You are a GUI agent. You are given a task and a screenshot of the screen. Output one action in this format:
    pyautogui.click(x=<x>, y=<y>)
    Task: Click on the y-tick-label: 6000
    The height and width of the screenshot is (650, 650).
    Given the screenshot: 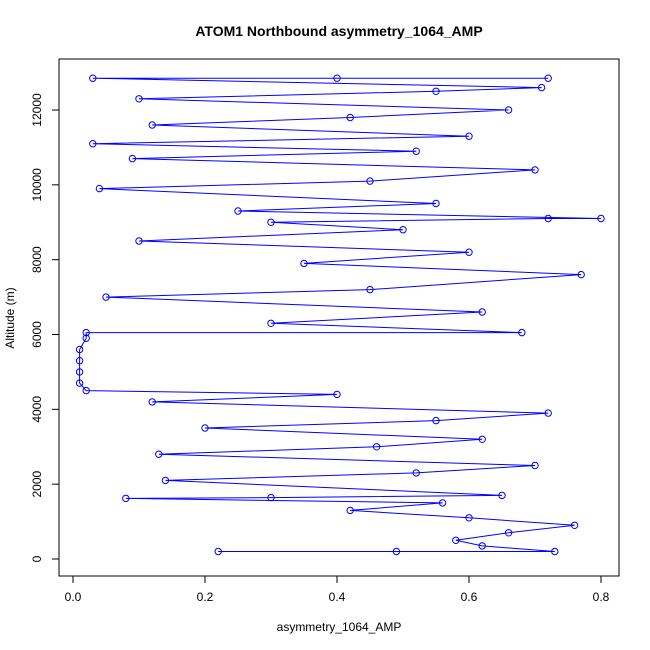 What is the action you would take?
    pyautogui.click(x=37, y=334)
    